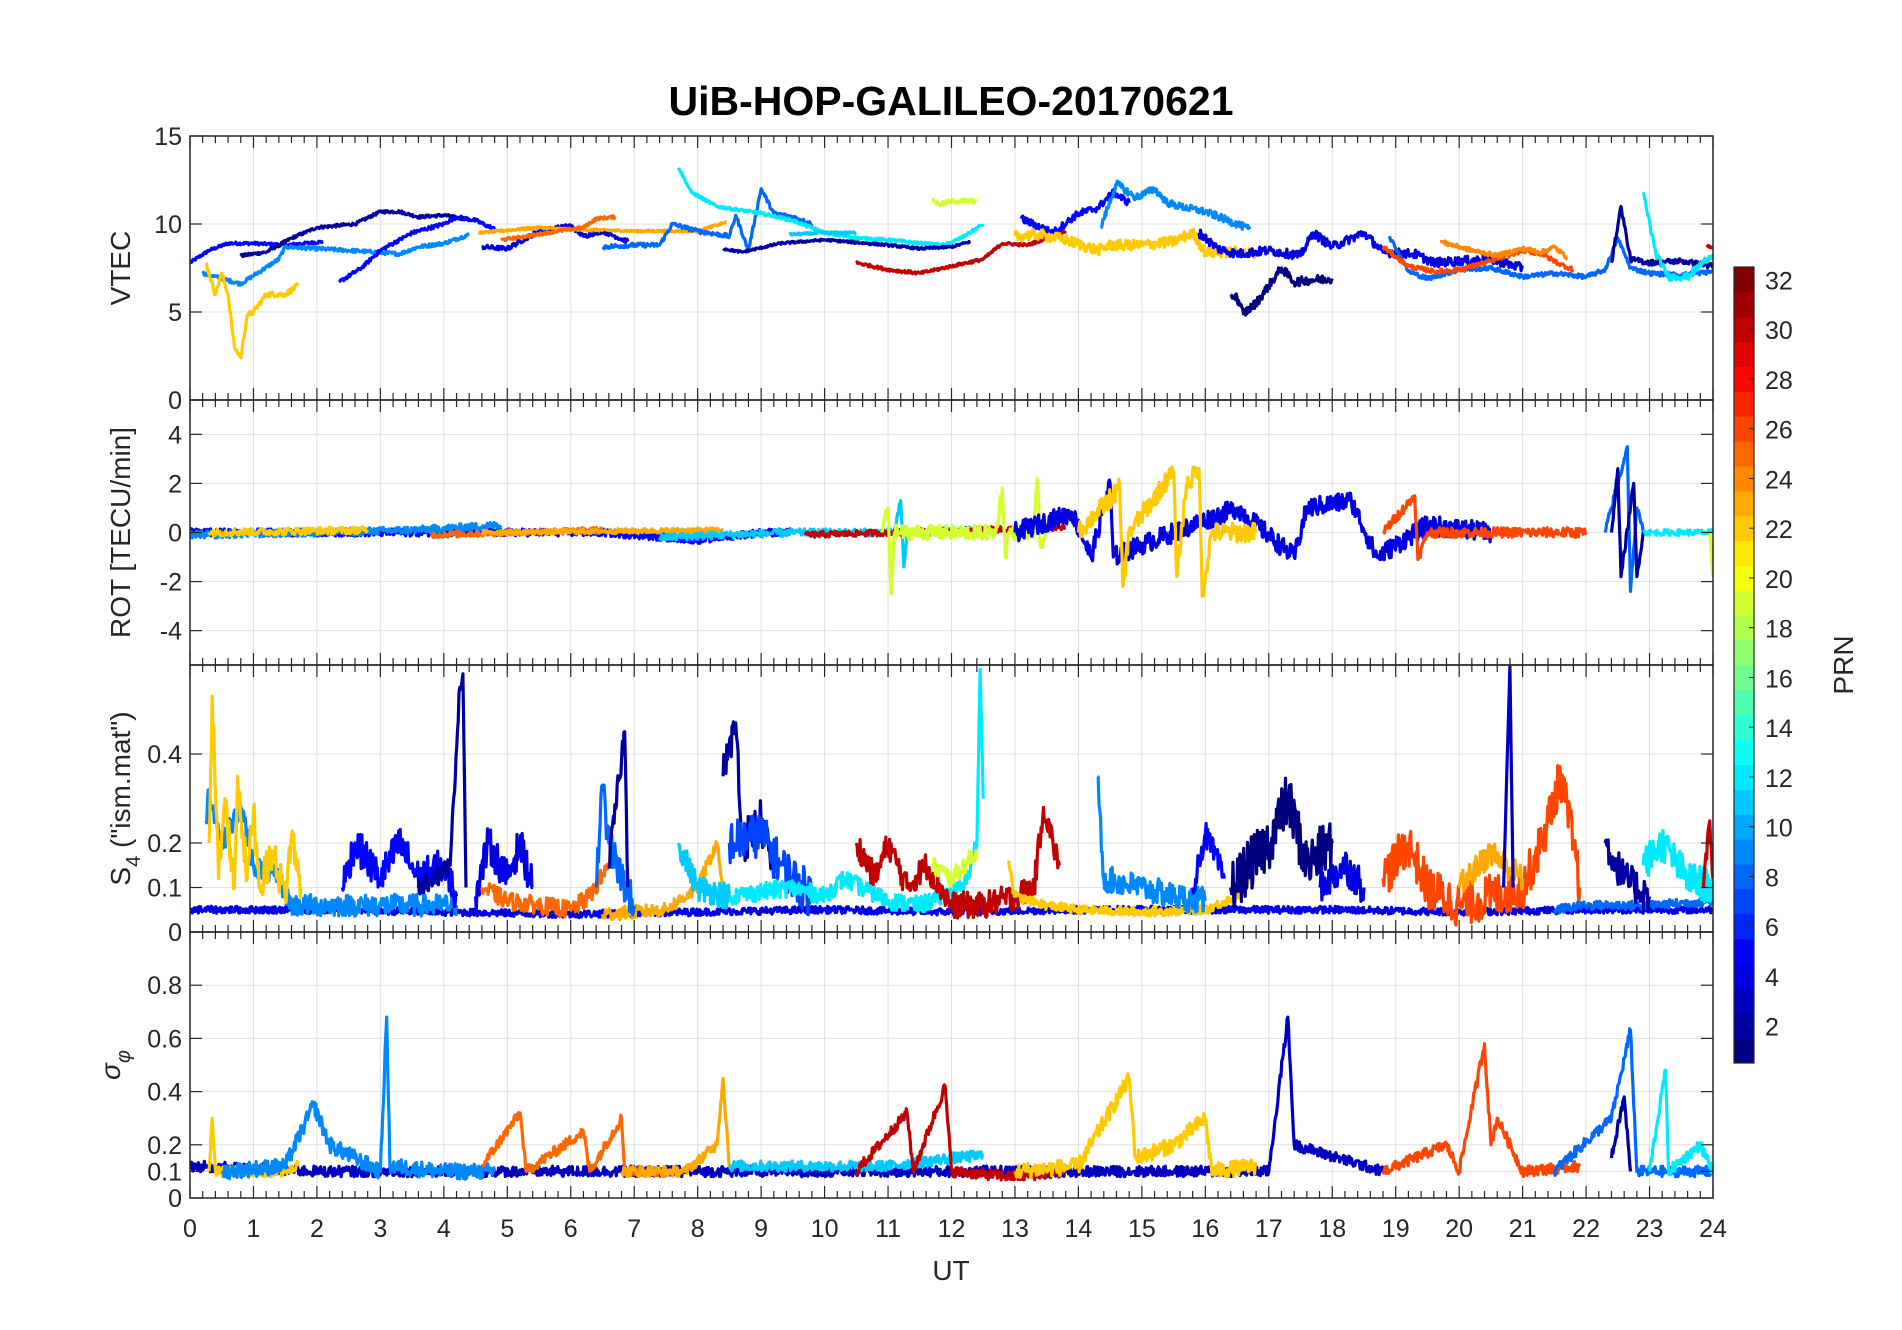  Describe the element at coordinates (950, 1270) in the screenshot. I see `x-axis-label: UT` at that location.